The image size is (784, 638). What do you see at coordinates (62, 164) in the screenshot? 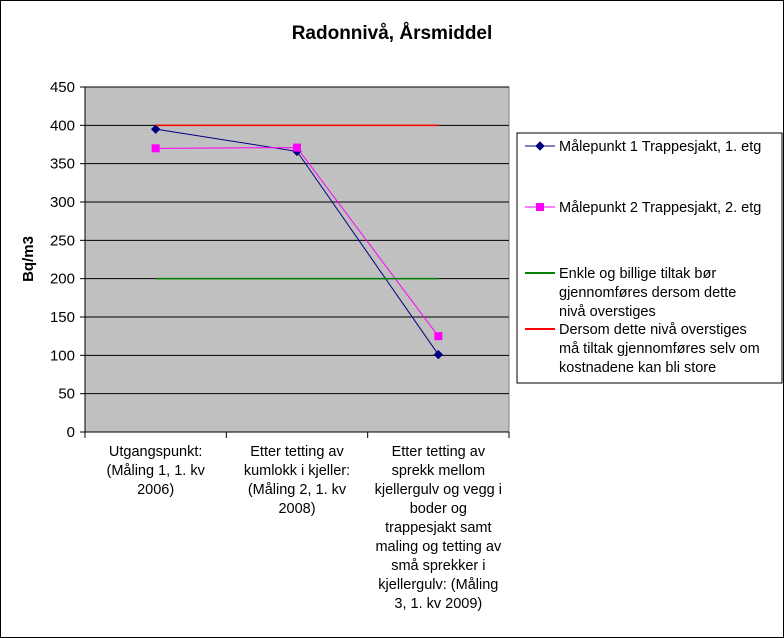
I see `y-tick-label: 350` at bounding box center [62, 164].